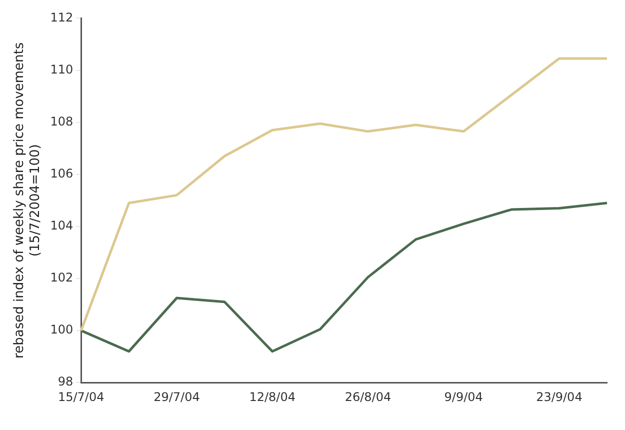  Describe the element at coordinates (62, 17) in the screenshot. I see `y-tick-label: 112` at that location.